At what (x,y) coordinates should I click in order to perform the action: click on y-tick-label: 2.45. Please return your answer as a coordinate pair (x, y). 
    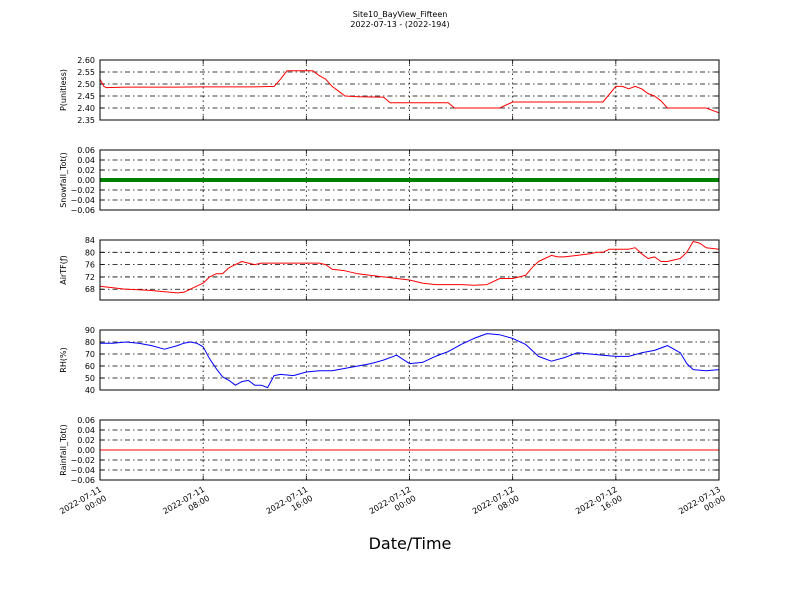
    Looking at the image, I should click on (86, 96).